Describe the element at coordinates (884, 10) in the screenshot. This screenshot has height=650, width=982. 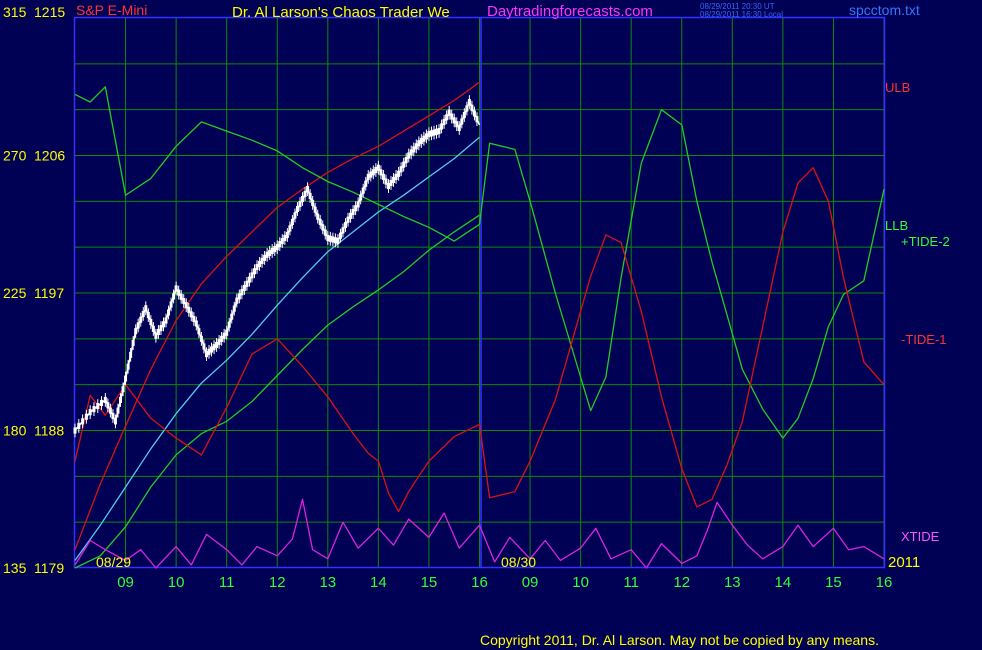
I see `file-name: spcctom.txt` at that location.